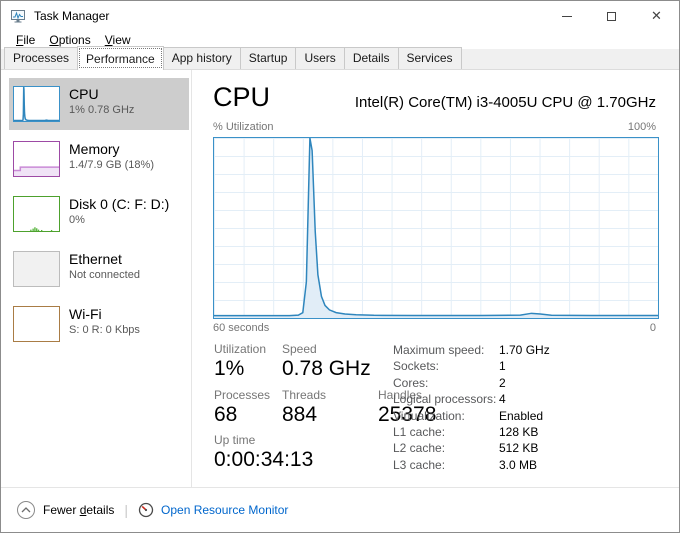  I want to click on close-icon: ✕, so click(656, 15).